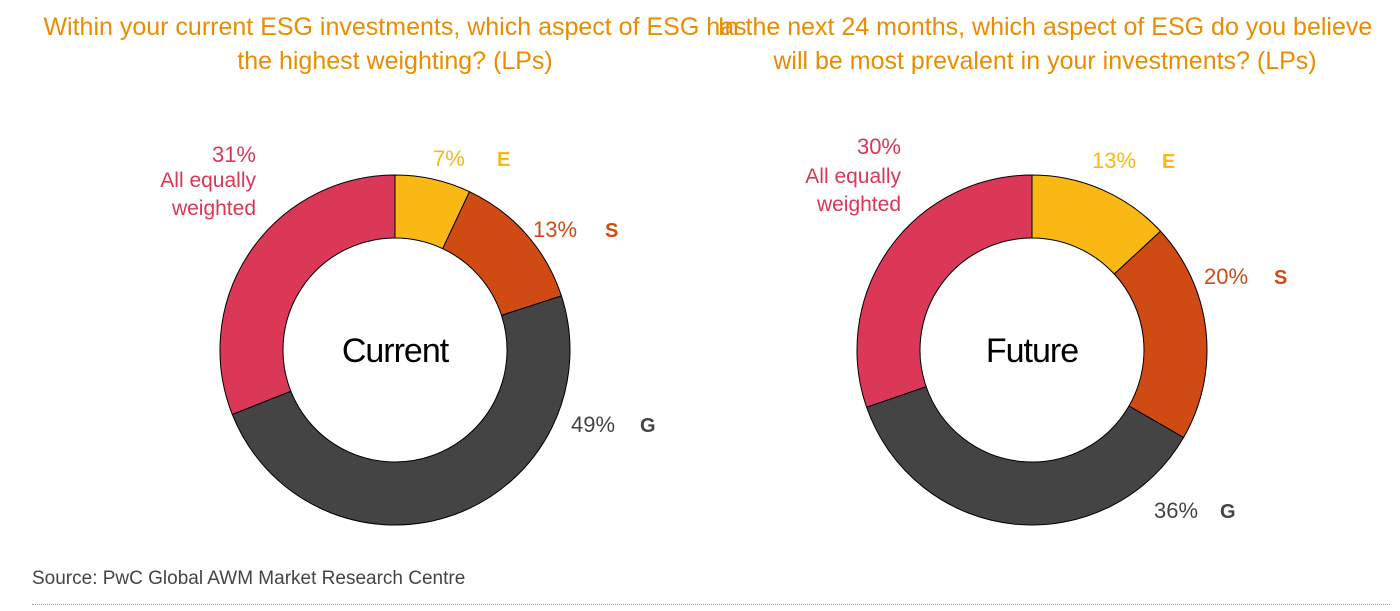 This screenshot has width=1400, height=611. What do you see at coordinates (396, 351) in the screenshot?
I see `current-center-label: Current` at bounding box center [396, 351].